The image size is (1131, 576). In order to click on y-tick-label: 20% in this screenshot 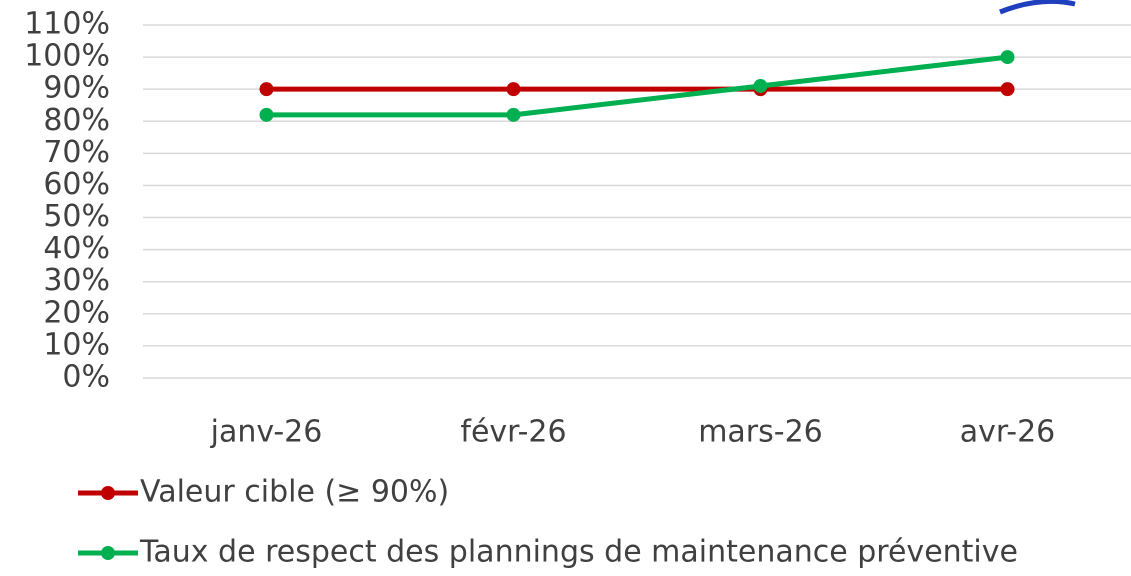, I will do `click(76, 312)`.